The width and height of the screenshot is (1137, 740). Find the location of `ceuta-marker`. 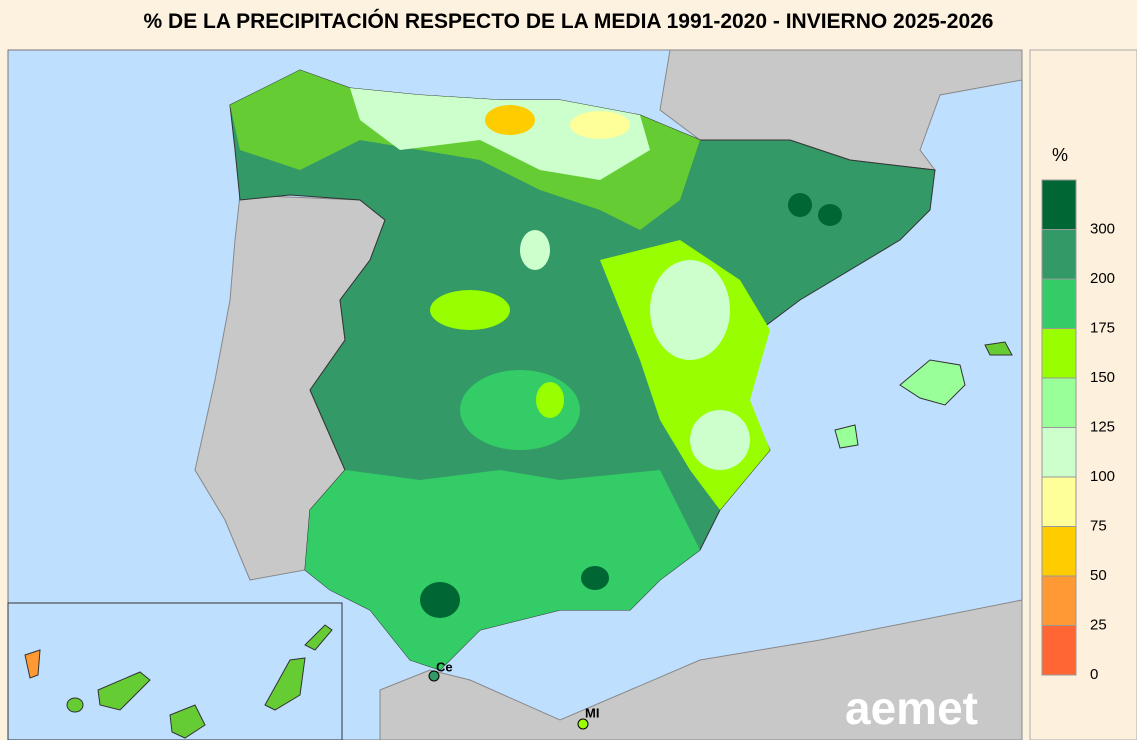

ceuta-marker is located at coordinates (434, 676).